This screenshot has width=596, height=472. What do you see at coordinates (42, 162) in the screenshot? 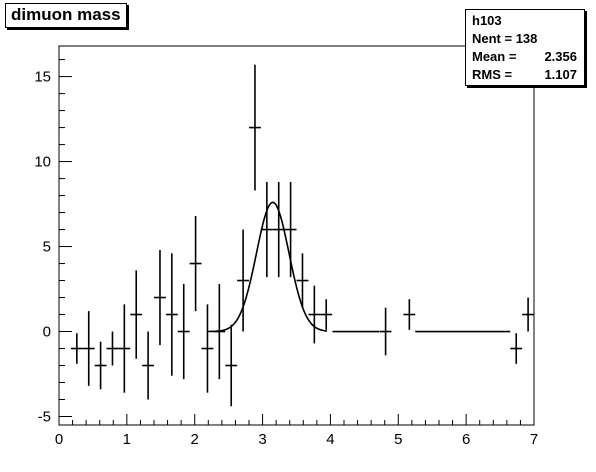
I see `y-tick-label: 10` at bounding box center [42, 162].